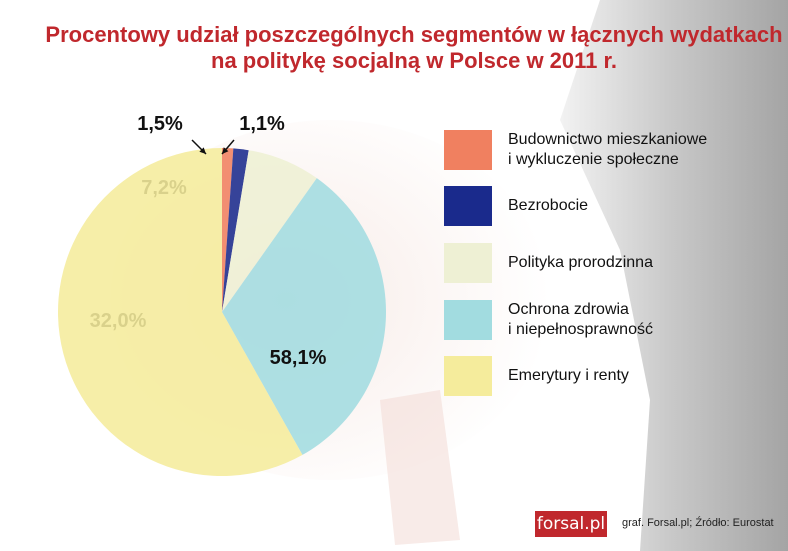 The height and width of the screenshot is (551, 788). Describe the element at coordinates (568, 375) in the screenshot. I see `legend-label-line: Emerytury i renty` at that location.